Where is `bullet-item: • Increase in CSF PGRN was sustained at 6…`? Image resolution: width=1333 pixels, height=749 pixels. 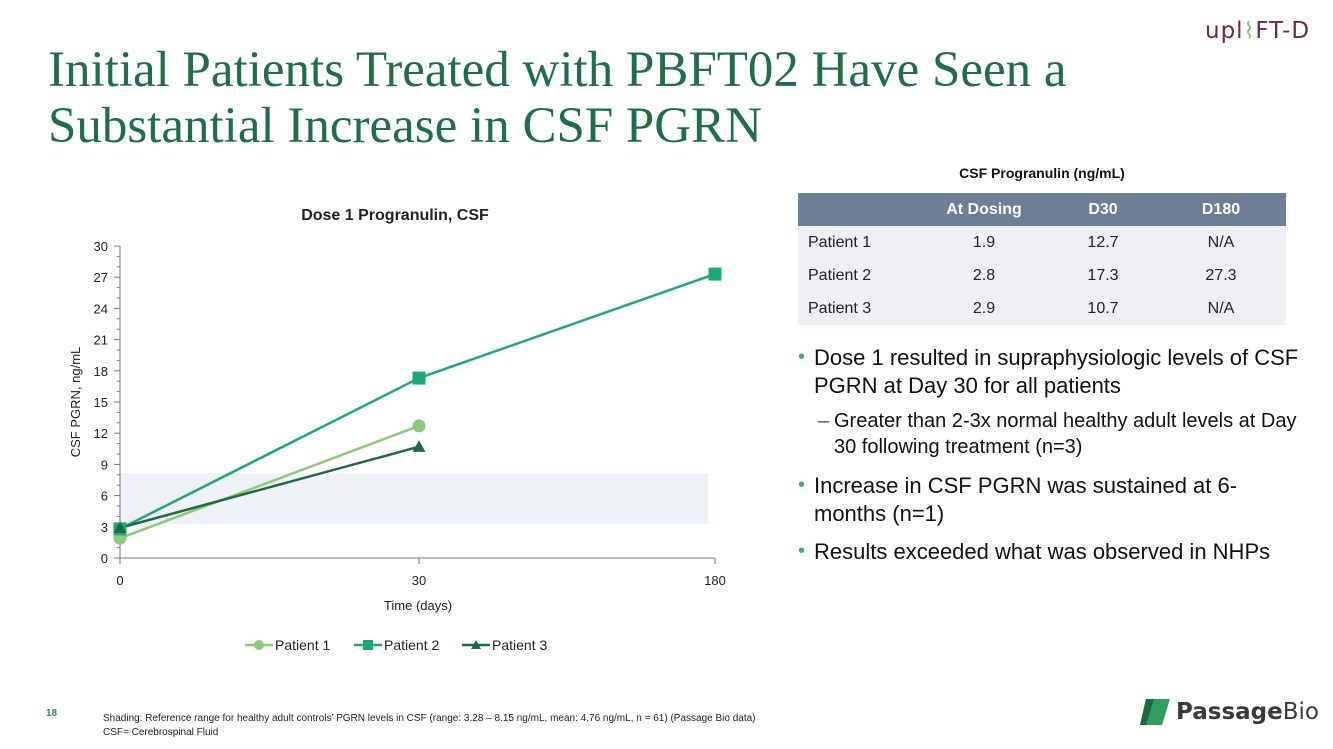 bullet-item: • Increase in CSF PGRN was sustained at 6… is located at coordinates (1053, 500).